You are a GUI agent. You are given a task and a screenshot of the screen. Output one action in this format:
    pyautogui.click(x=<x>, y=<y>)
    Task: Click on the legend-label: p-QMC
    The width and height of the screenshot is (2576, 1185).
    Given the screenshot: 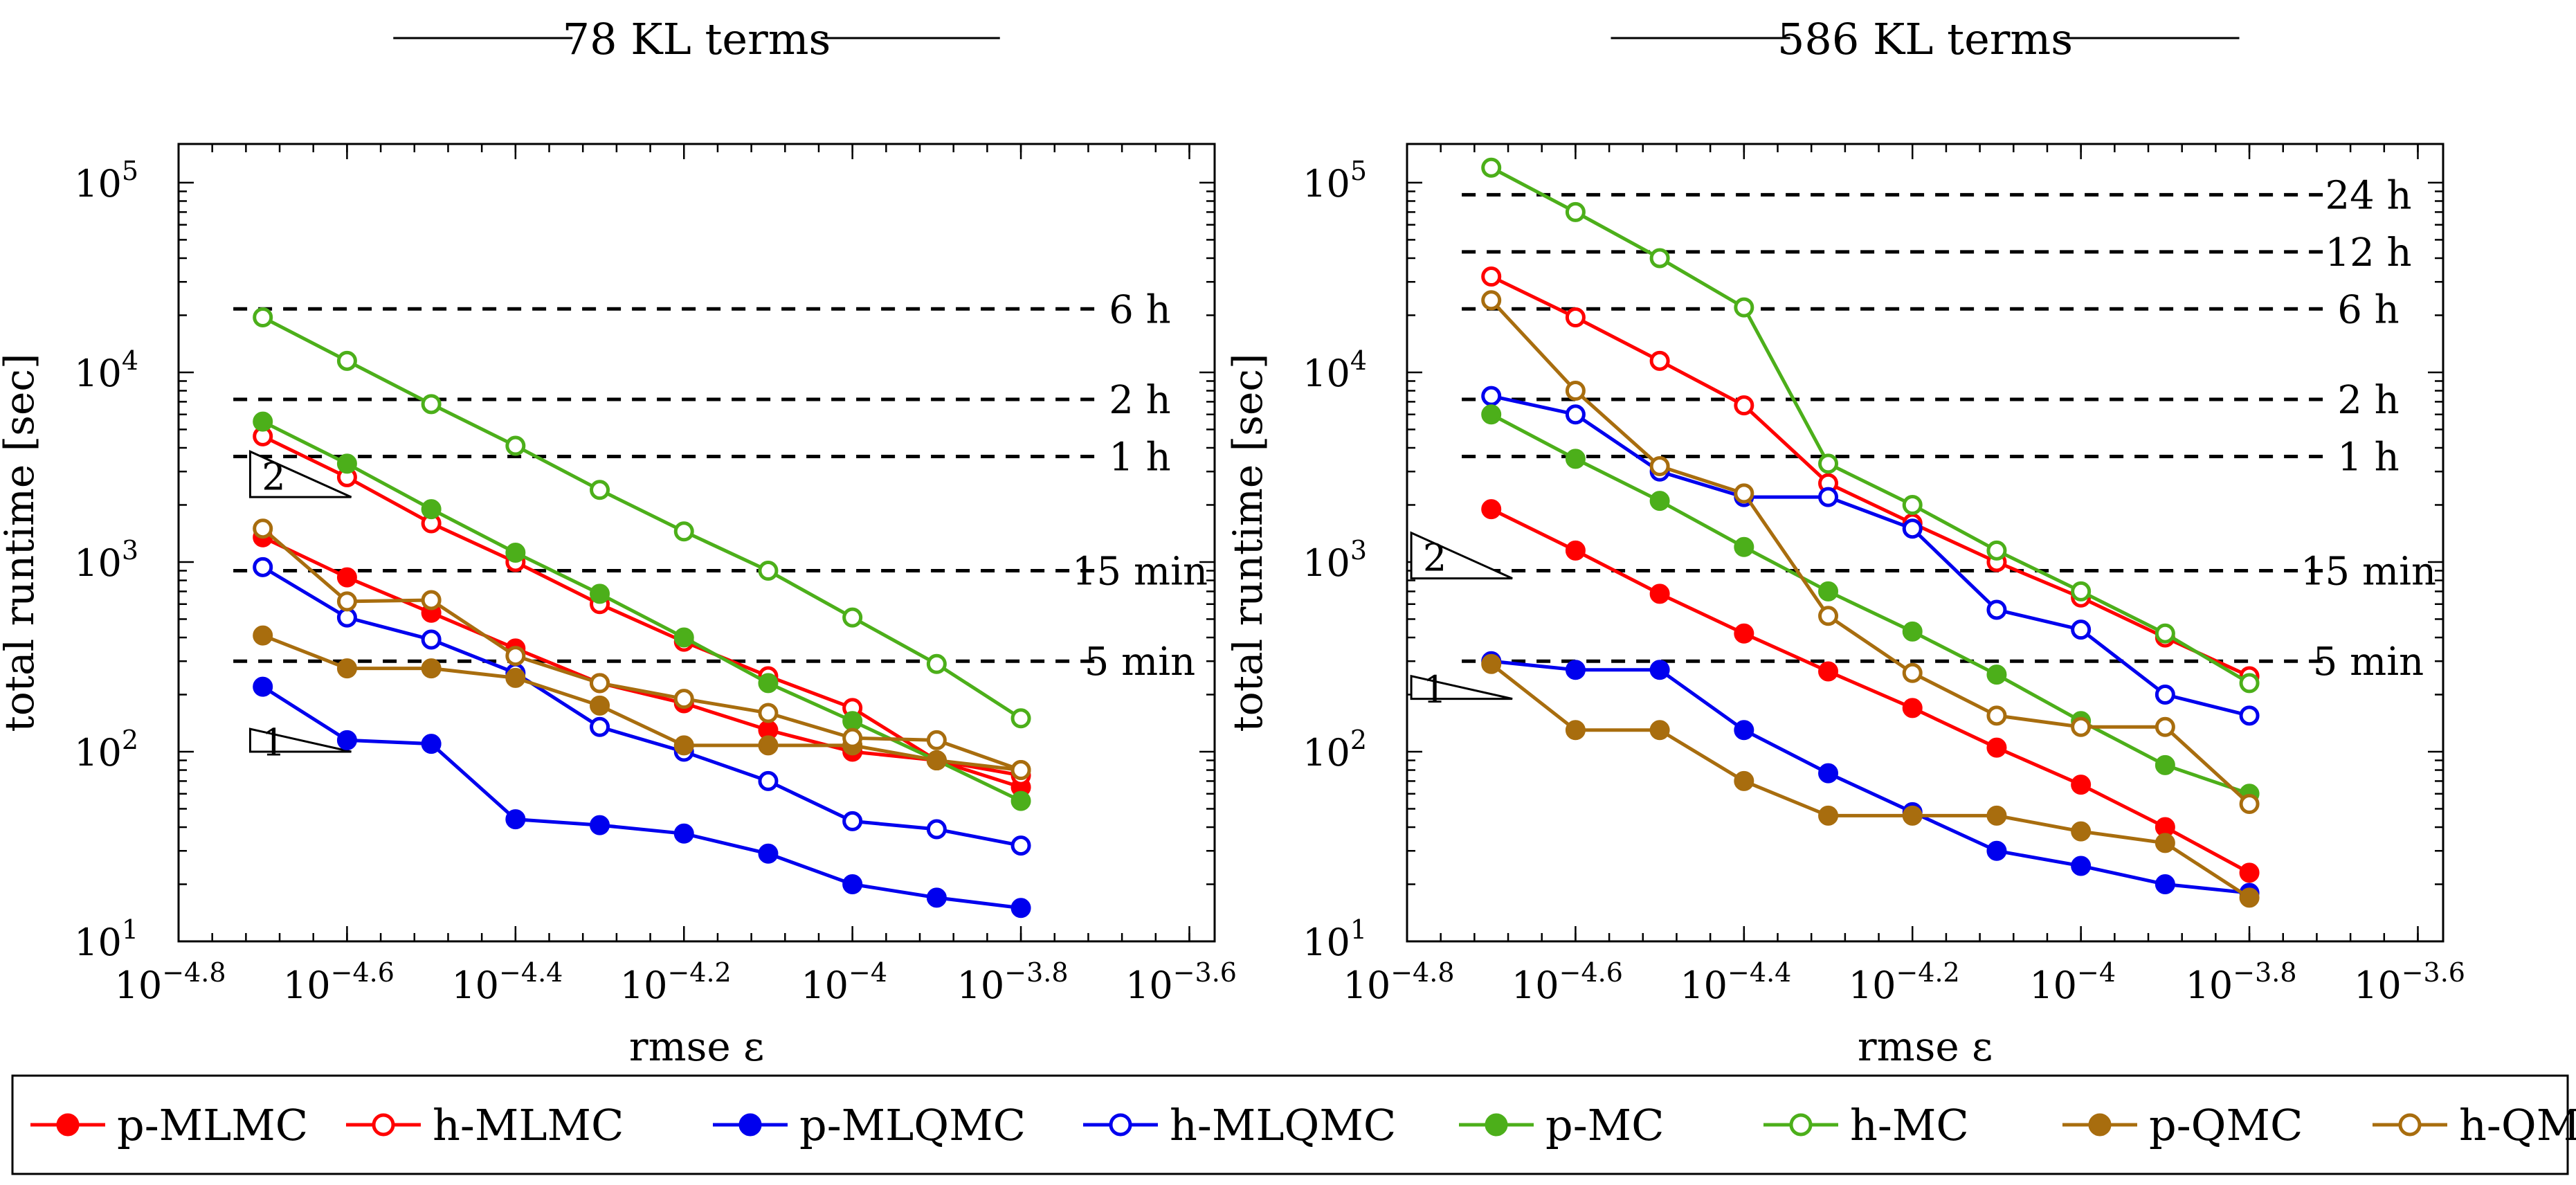 What is the action you would take?
    pyautogui.click(x=2226, y=1125)
    